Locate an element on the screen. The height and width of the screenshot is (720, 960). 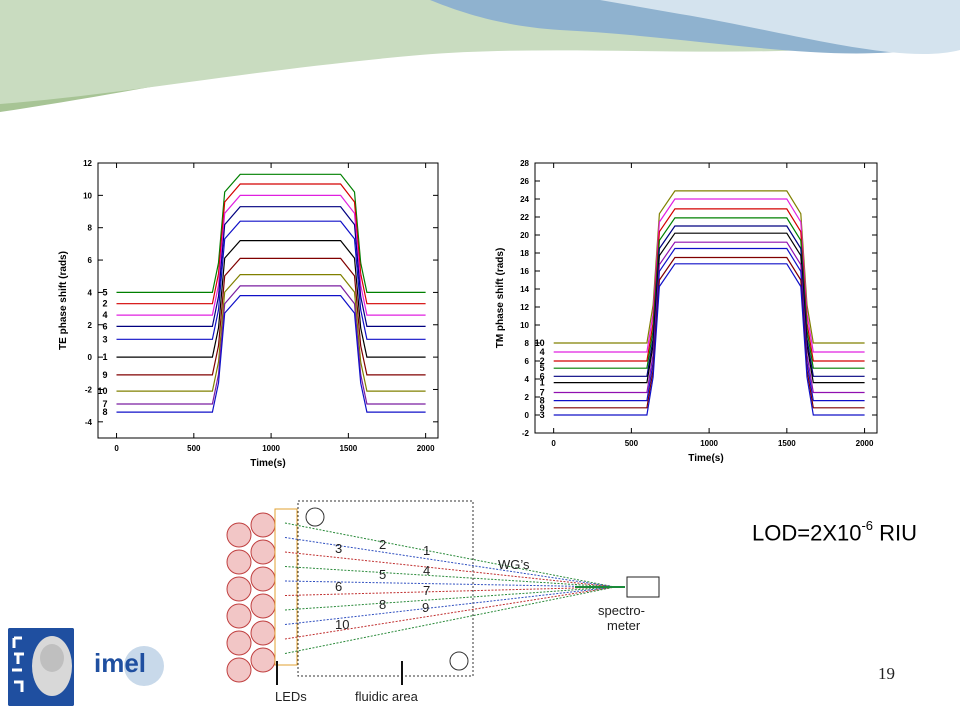
lod-suffix: RIU is located at coordinates (895, 533).